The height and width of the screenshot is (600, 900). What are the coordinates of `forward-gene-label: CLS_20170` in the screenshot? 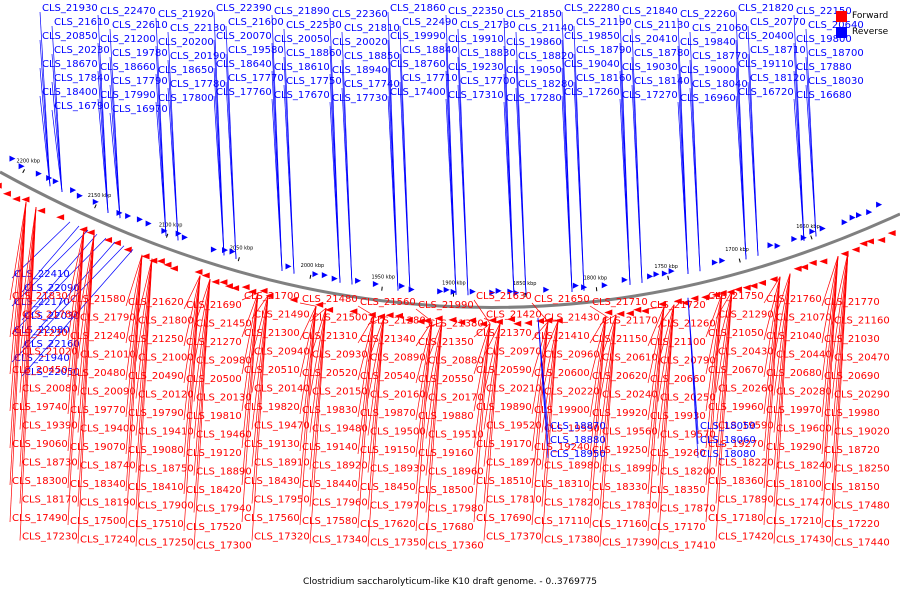 It's located at (456, 398).